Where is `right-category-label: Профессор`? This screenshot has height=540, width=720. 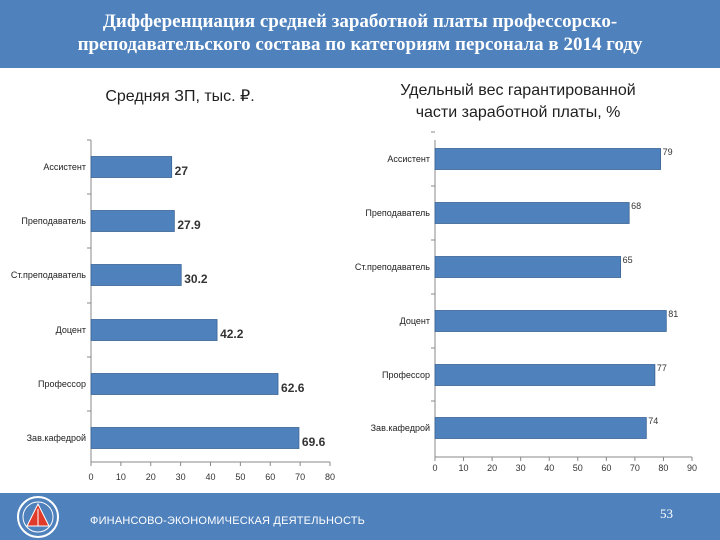 right-category-label: Профессор is located at coordinates (406, 375).